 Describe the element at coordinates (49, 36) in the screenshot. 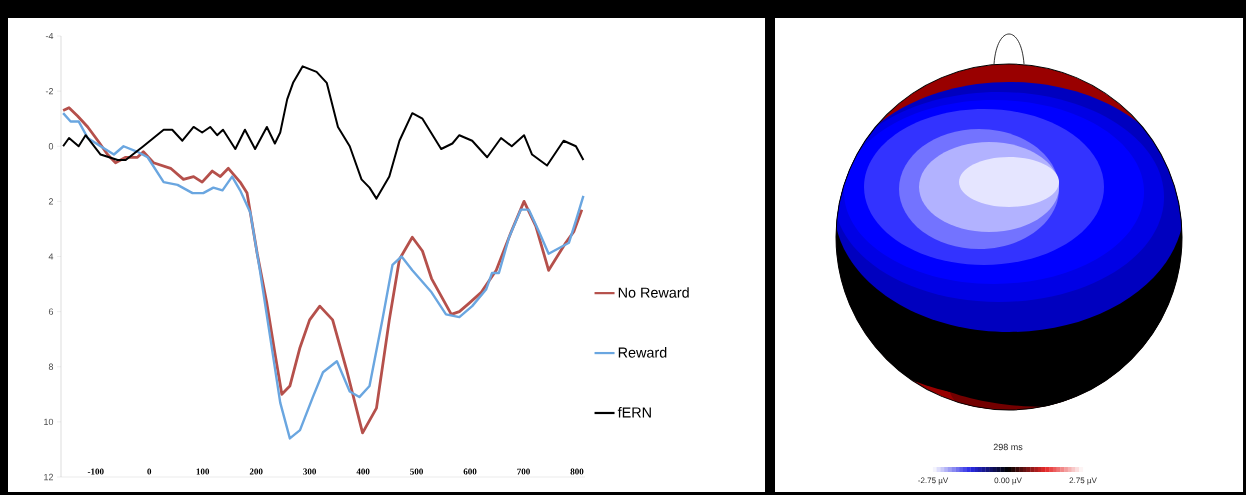

I see `y-tick-label: -4` at that location.